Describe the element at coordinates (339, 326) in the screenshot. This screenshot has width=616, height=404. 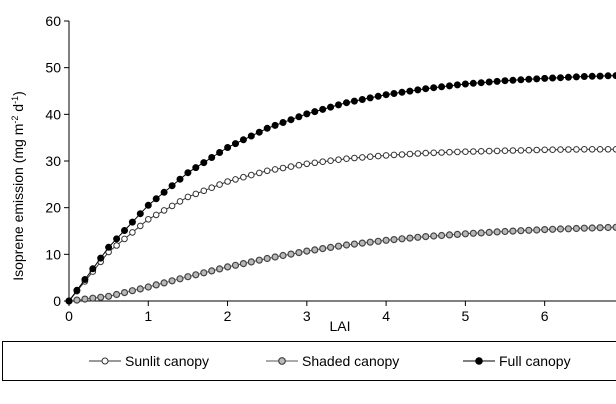
I see `x-axis-label: LAI` at that location.